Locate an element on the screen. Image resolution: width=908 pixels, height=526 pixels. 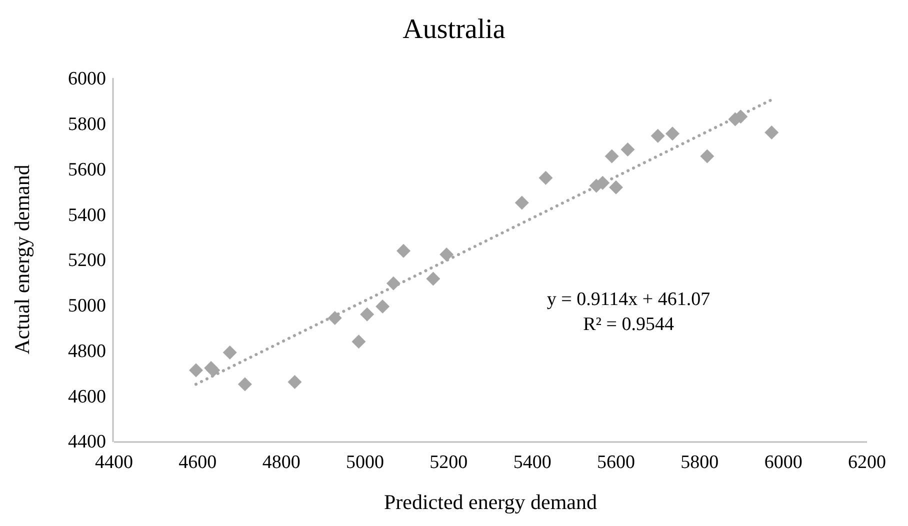
y-axis-title: Actual energy demand is located at coordinates (22, 259).